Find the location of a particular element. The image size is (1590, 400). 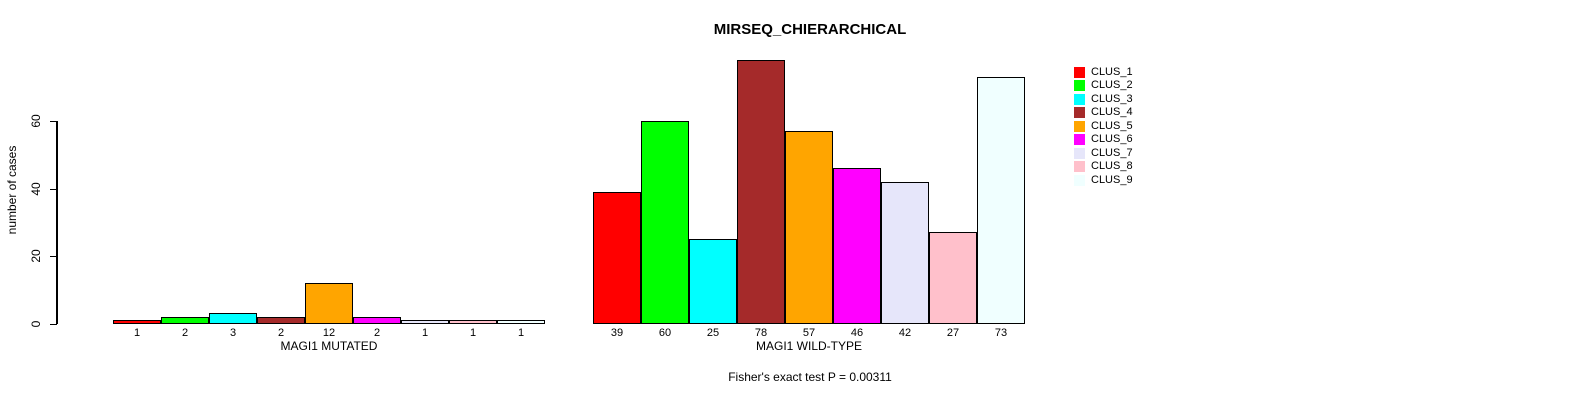

bar-value-label: 46 is located at coordinates (857, 332).